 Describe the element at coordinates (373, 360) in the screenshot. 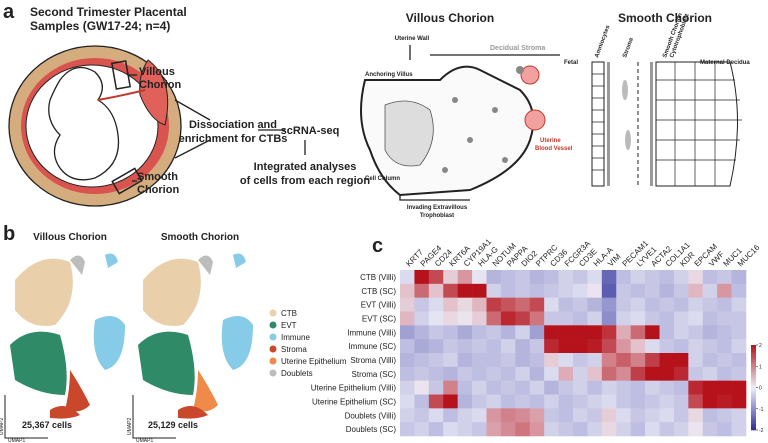

I see `row-label: Stroma (Villi)` at that location.